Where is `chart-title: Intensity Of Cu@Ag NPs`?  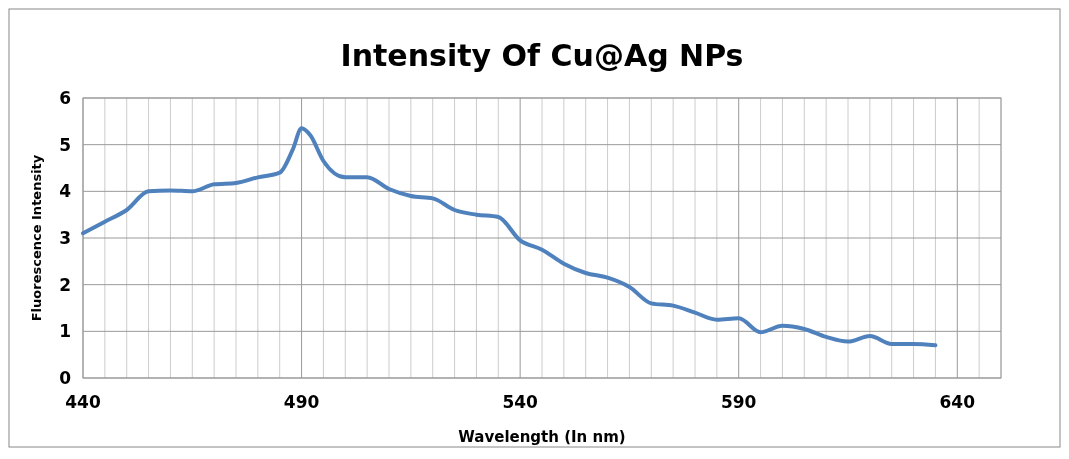
chart-title: Intensity Of Cu@Ag NPs is located at coordinates (542, 55).